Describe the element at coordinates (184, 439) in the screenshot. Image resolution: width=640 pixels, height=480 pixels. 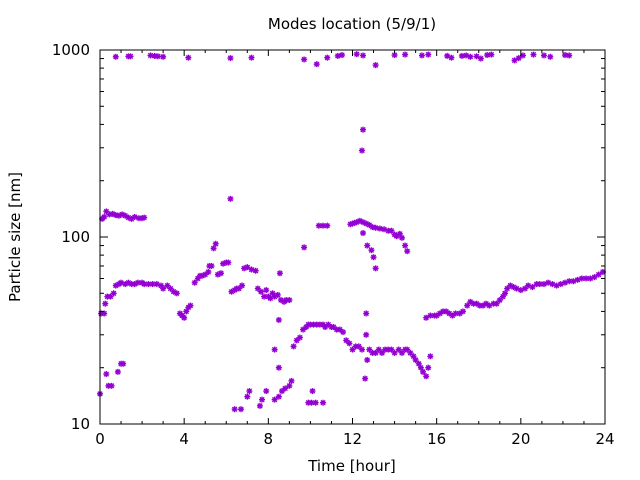
I see `x-tick-label: 4` at that location.